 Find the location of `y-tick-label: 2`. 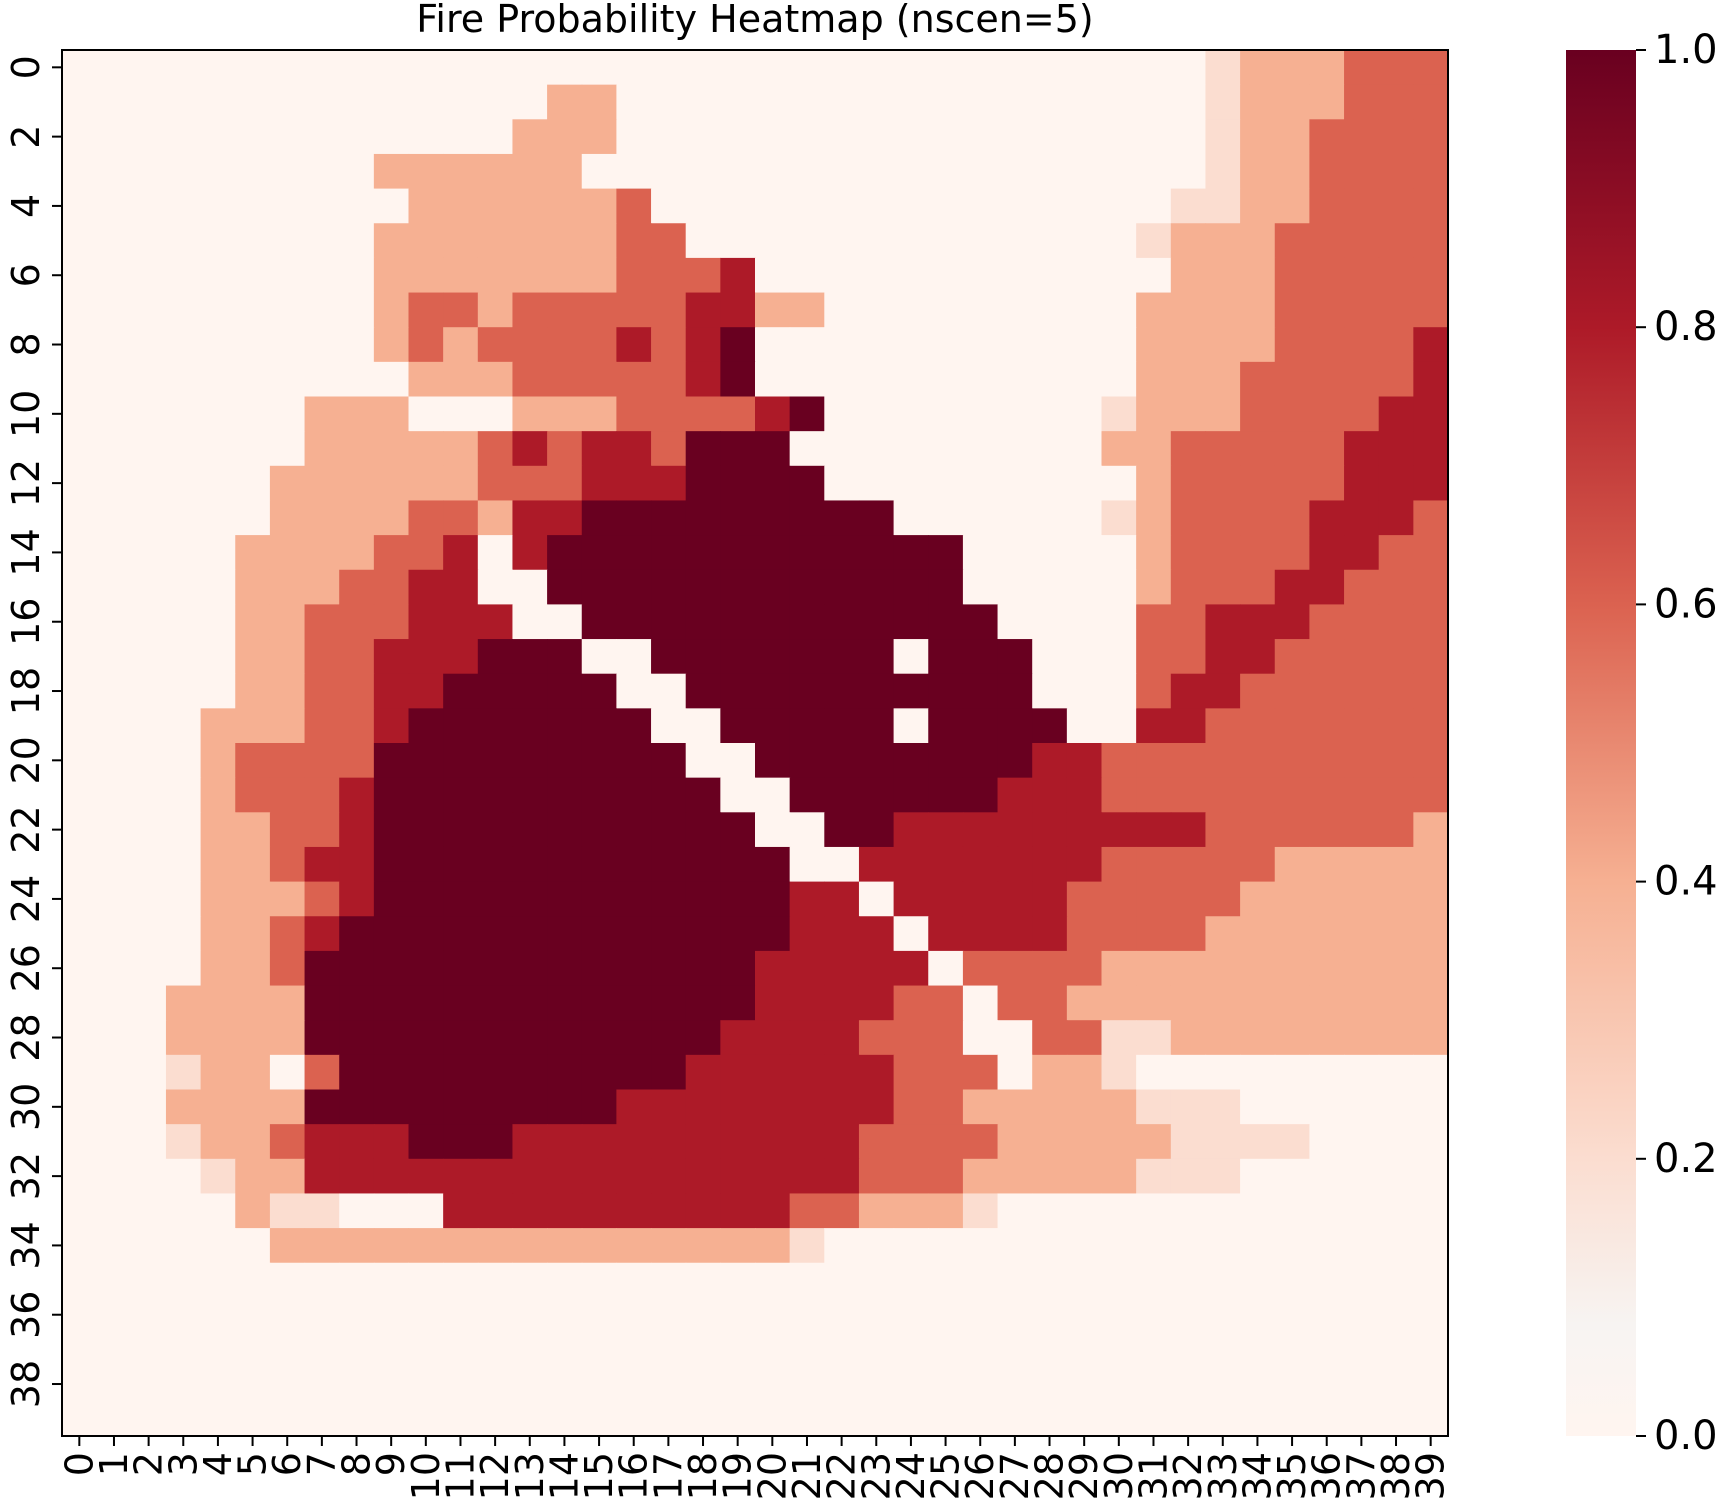

y-tick-label: 2 is located at coordinates (26, 137).